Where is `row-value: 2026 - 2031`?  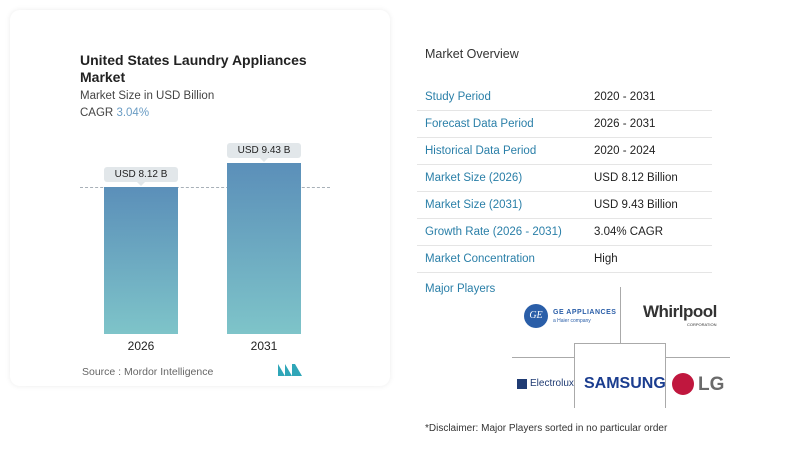
row-value: 2026 - 2031 is located at coordinates (625, 124).